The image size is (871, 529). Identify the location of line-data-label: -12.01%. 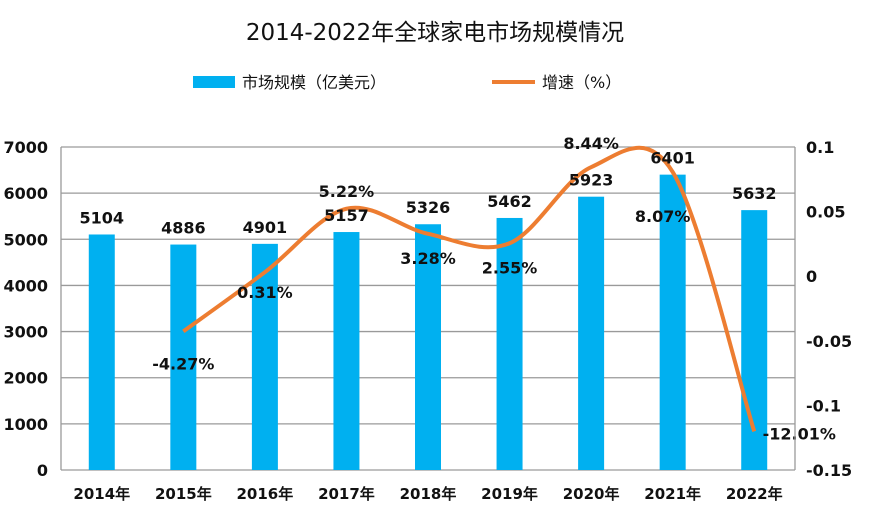
(799, 433).